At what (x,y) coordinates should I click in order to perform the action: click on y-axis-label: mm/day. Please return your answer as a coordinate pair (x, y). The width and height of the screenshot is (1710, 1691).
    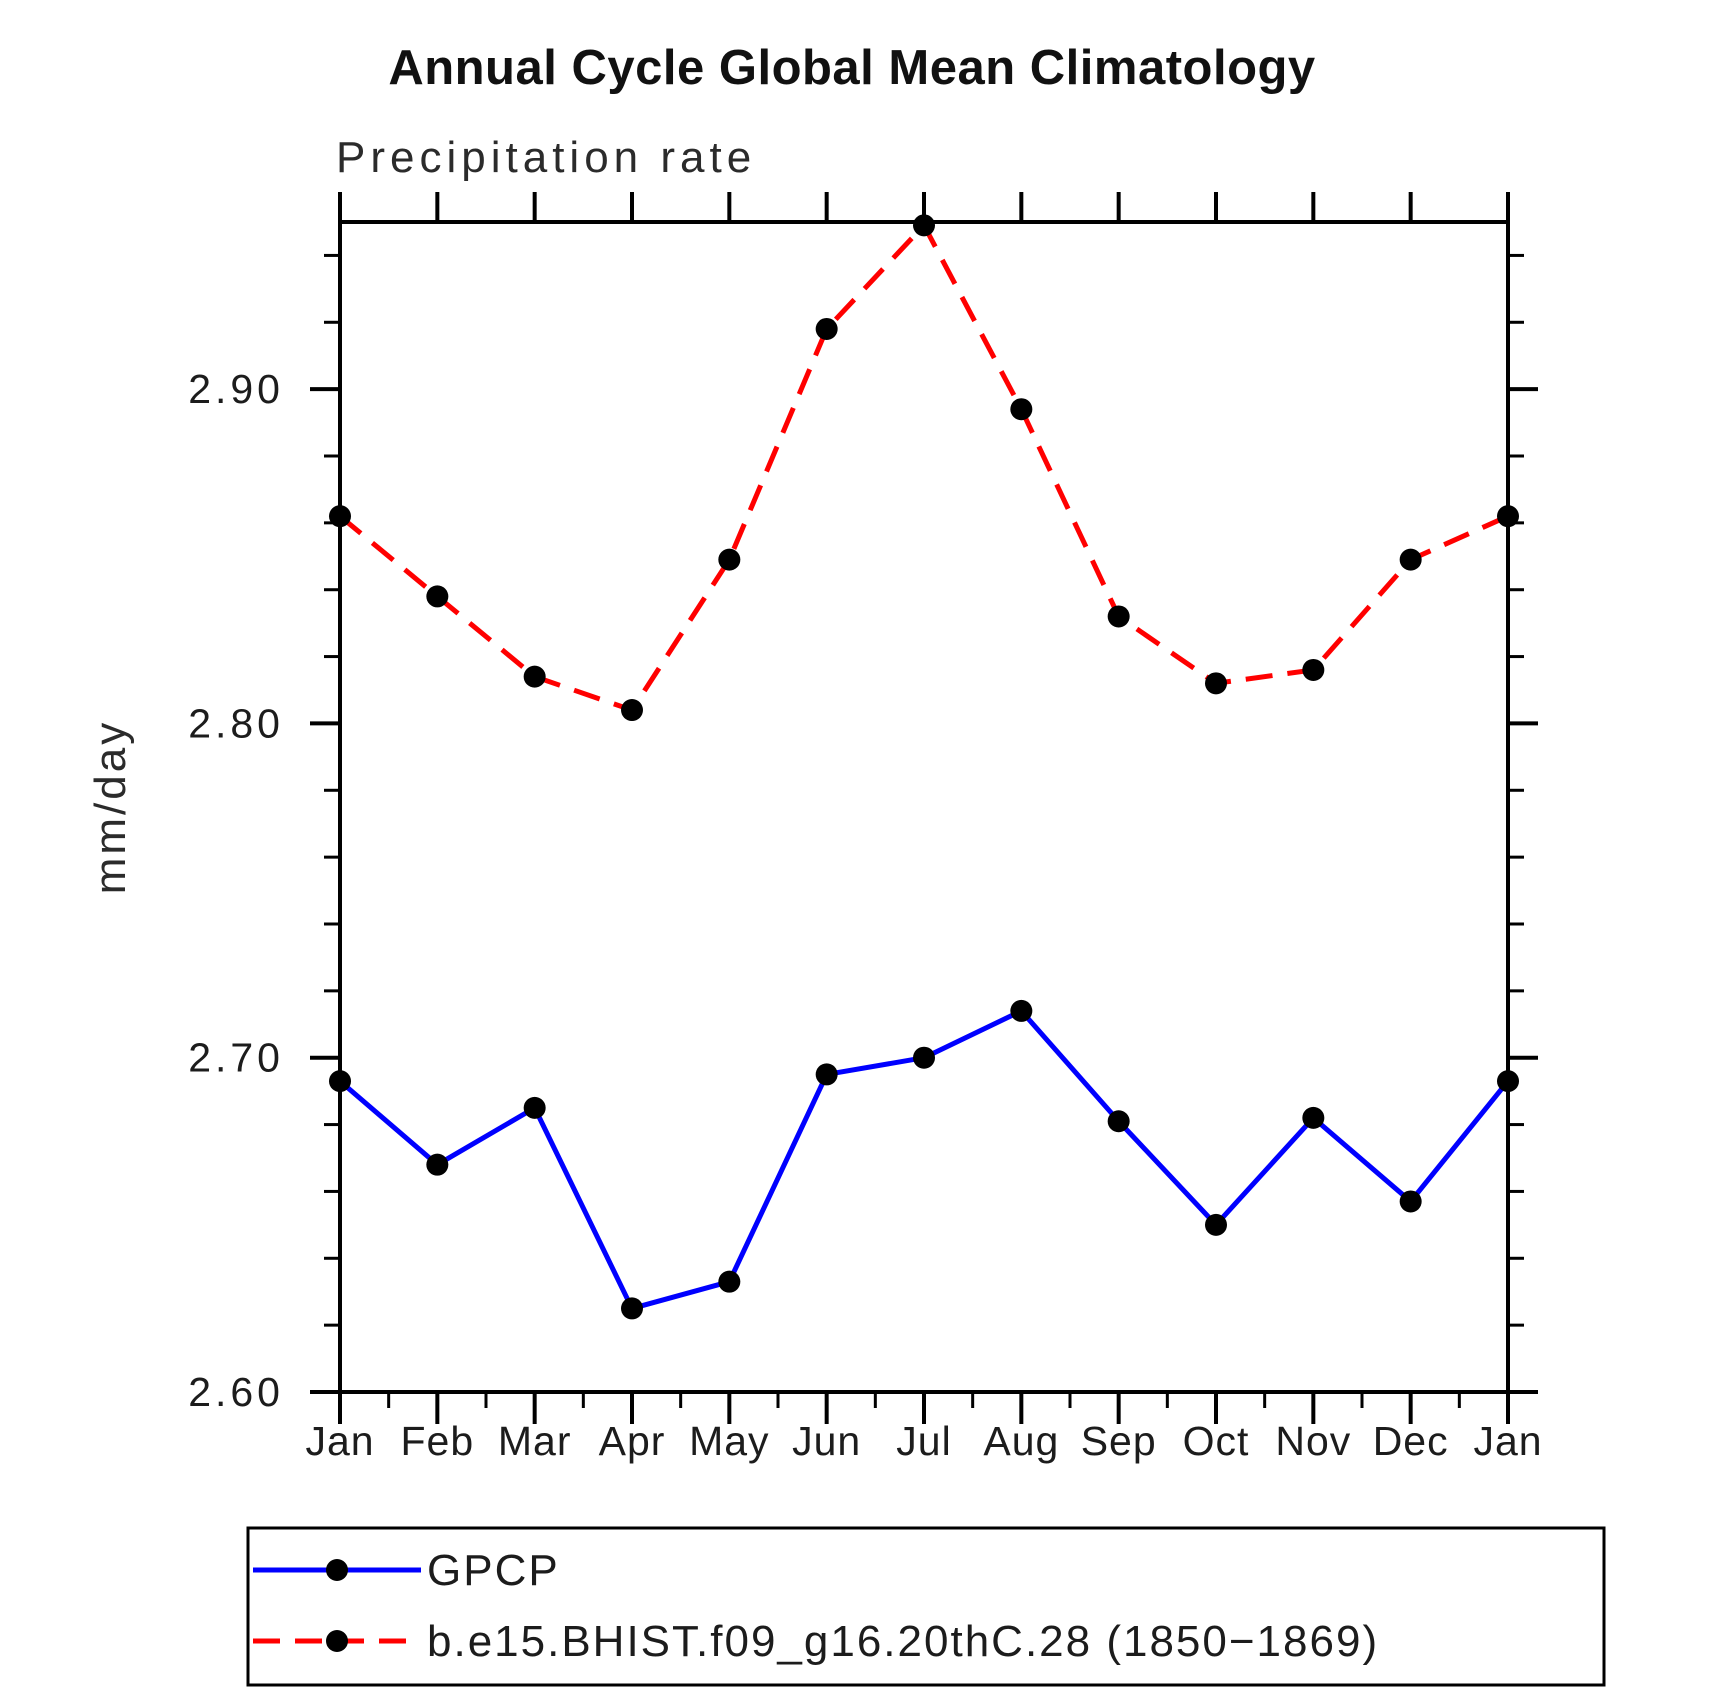
    Looking at the image, I should click on (110, 807).